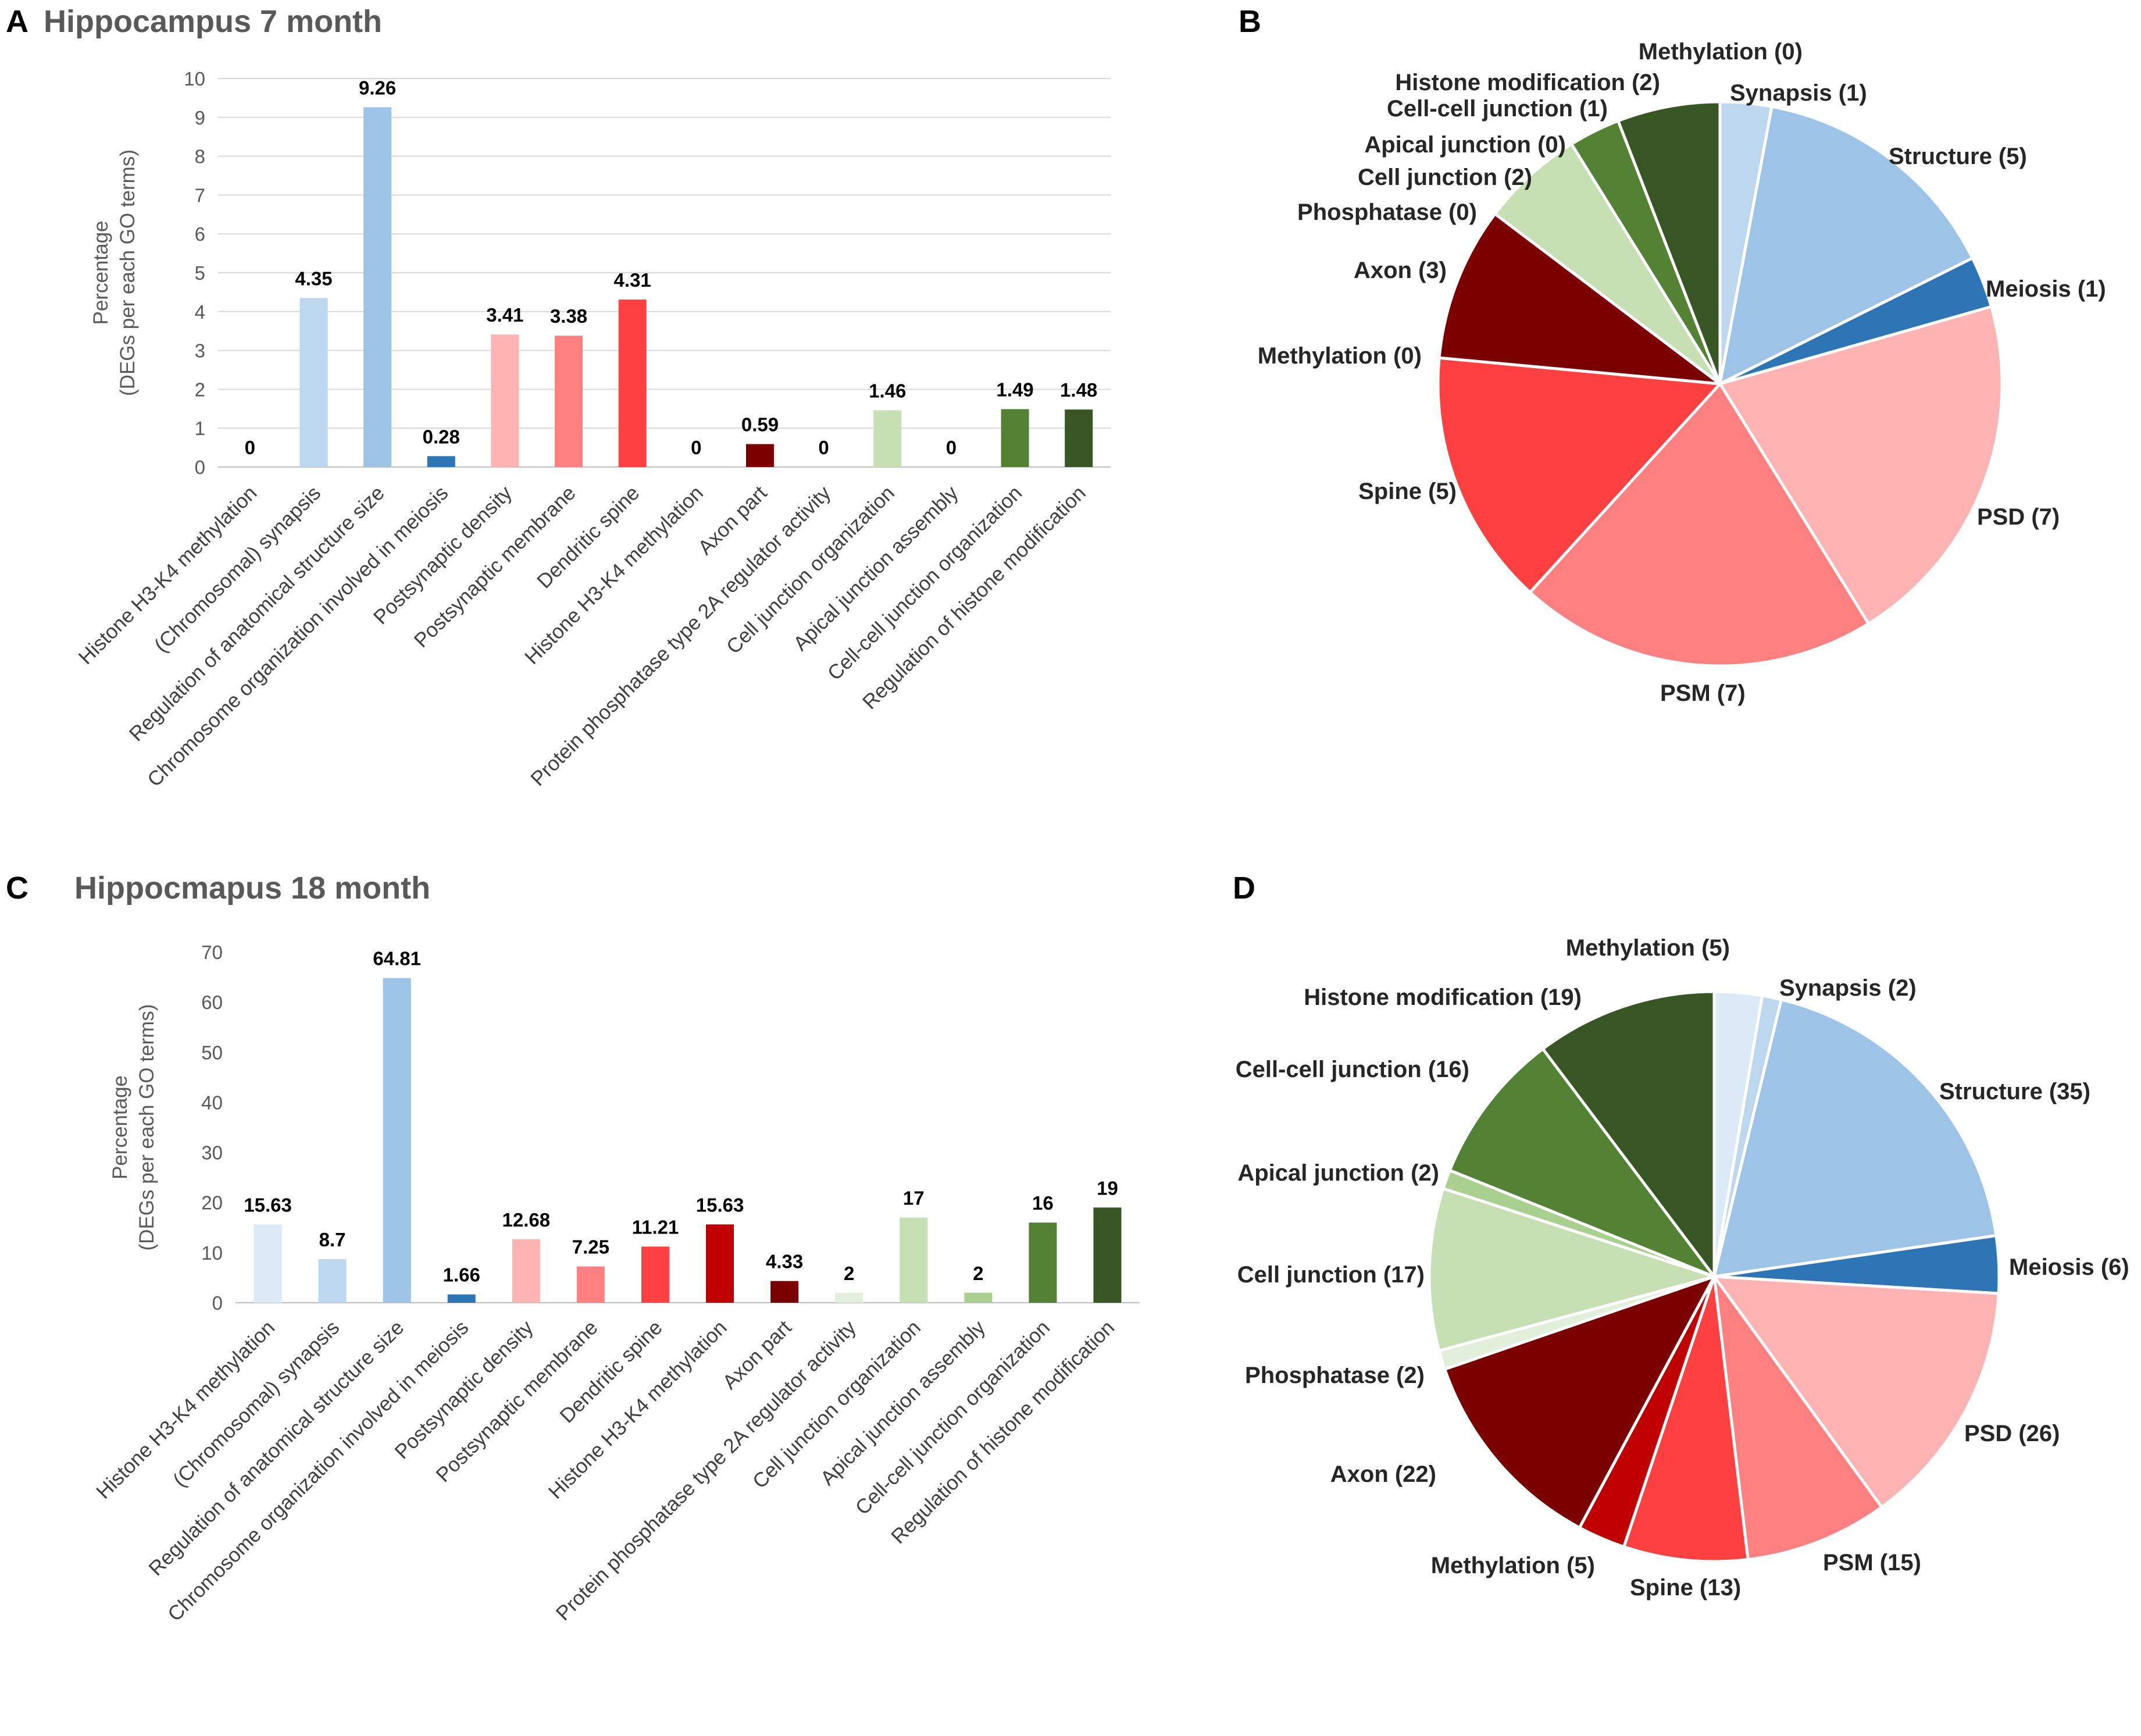 Image resolution: width=2141 pixels, height=1736 pixels. What do you see at coordinates (914, 1198) in the screenshot?
I see `bar-value-label: 17` at bounding box center [914, 1198].